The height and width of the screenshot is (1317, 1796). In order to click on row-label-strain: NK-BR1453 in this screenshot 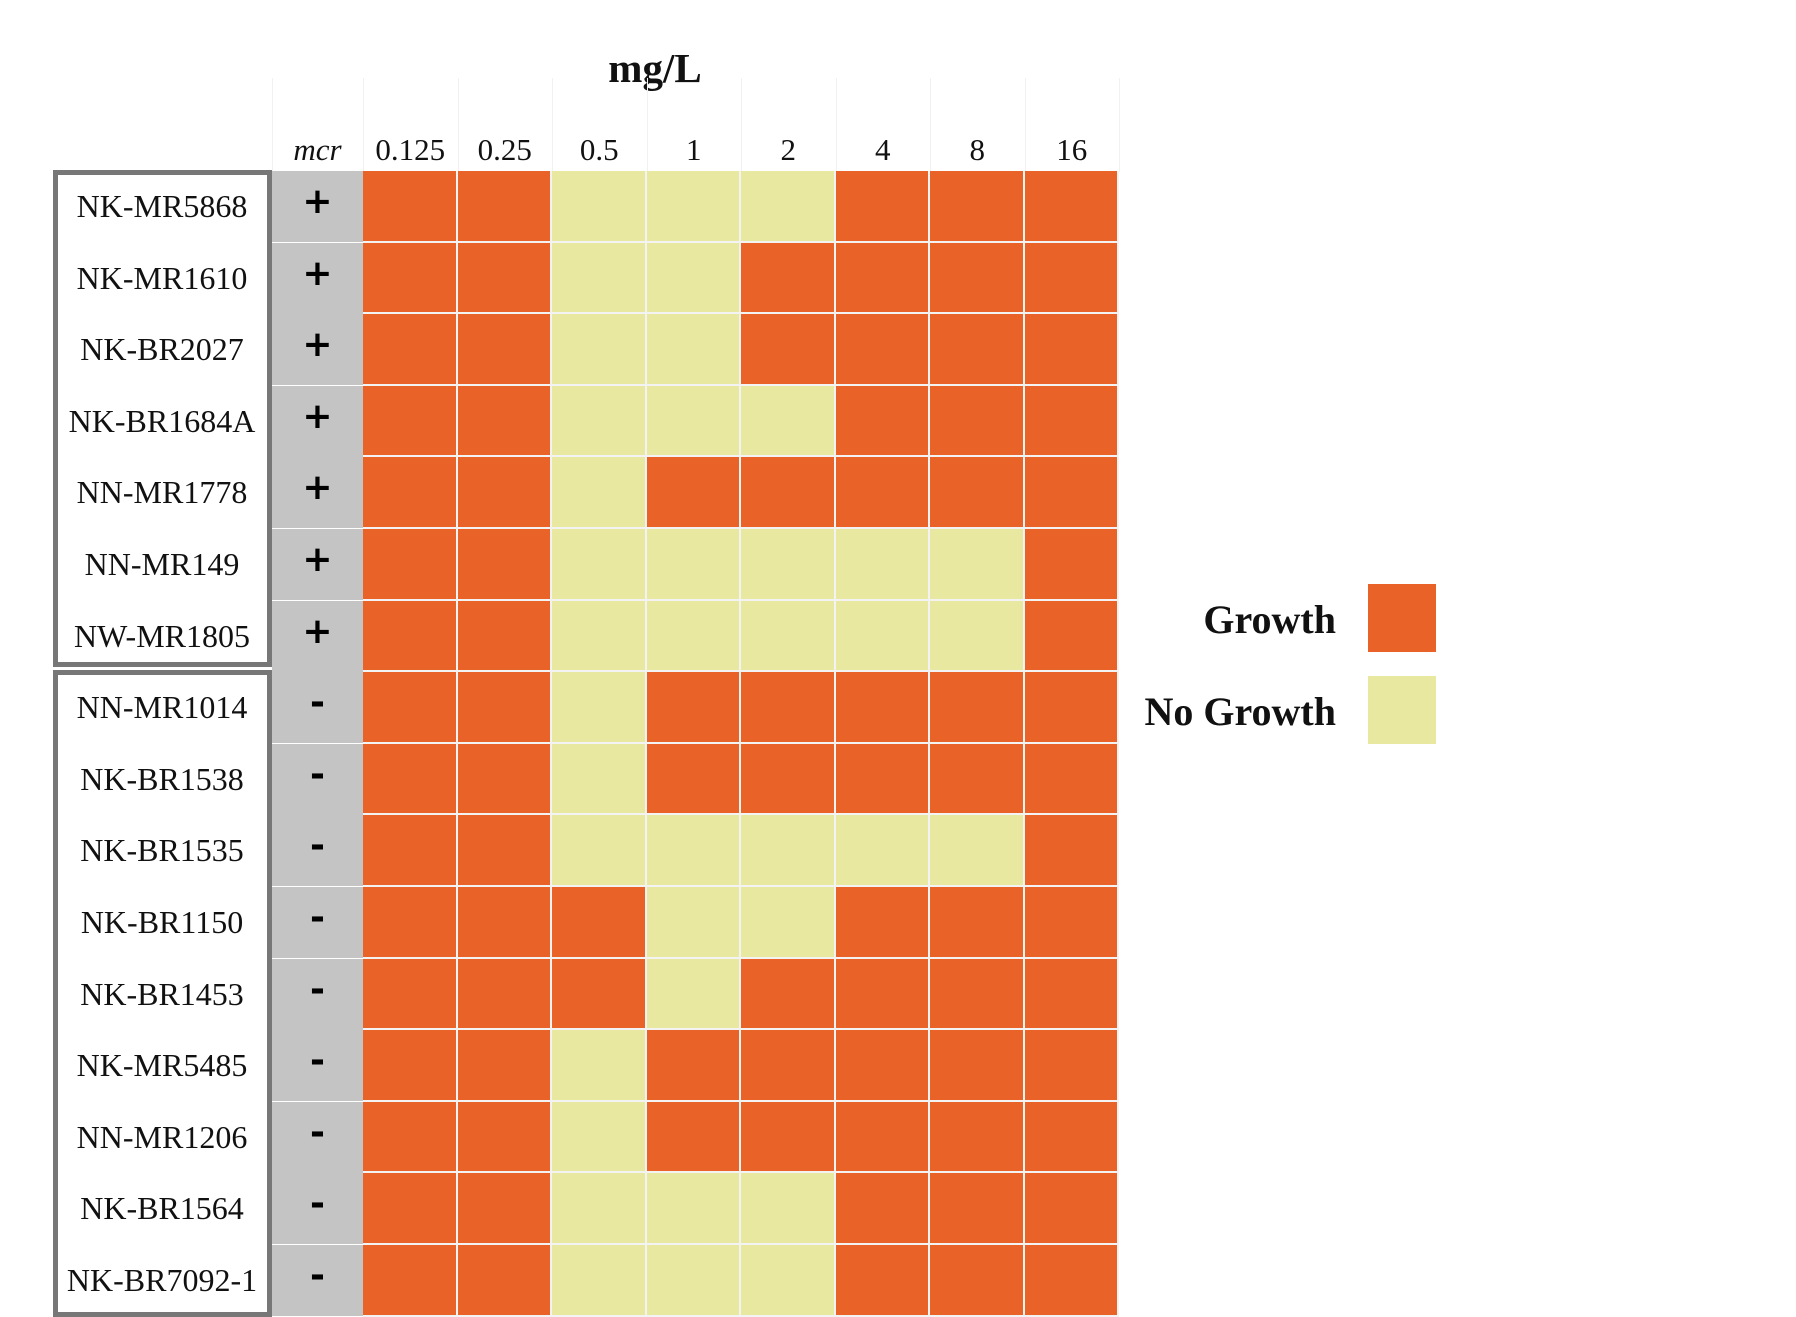, I will do `click(162, 993)`.